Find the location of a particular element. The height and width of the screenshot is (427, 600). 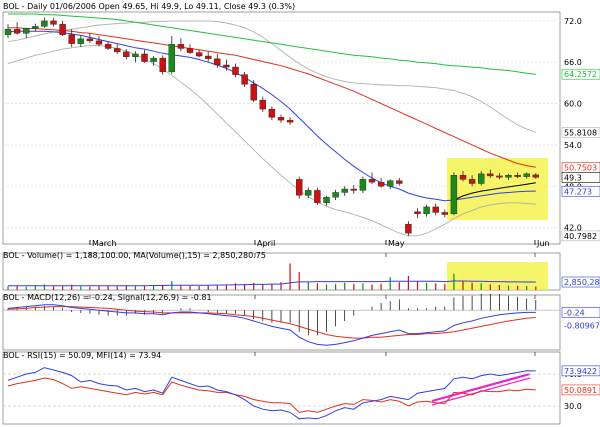

volume-highlight-rect is located at coordinates (497, 276).